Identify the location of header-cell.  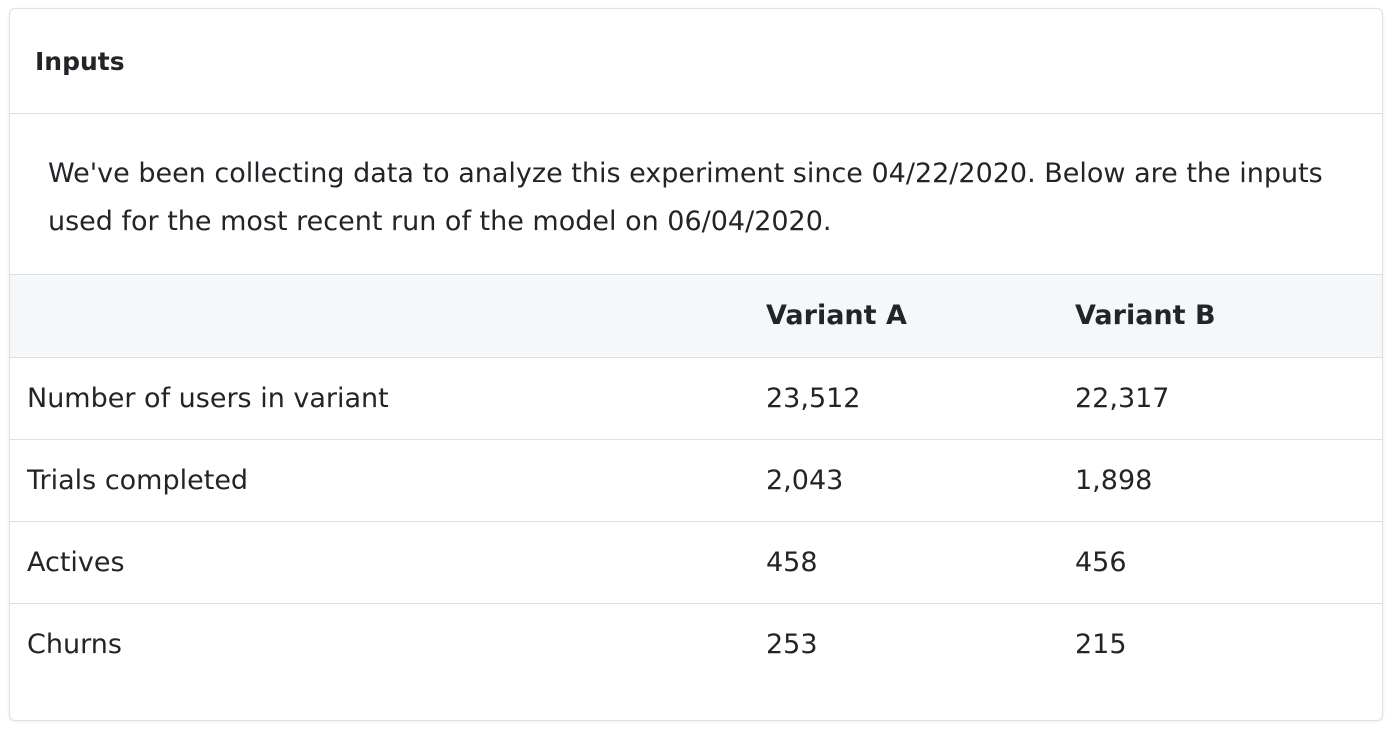
(388, 316).